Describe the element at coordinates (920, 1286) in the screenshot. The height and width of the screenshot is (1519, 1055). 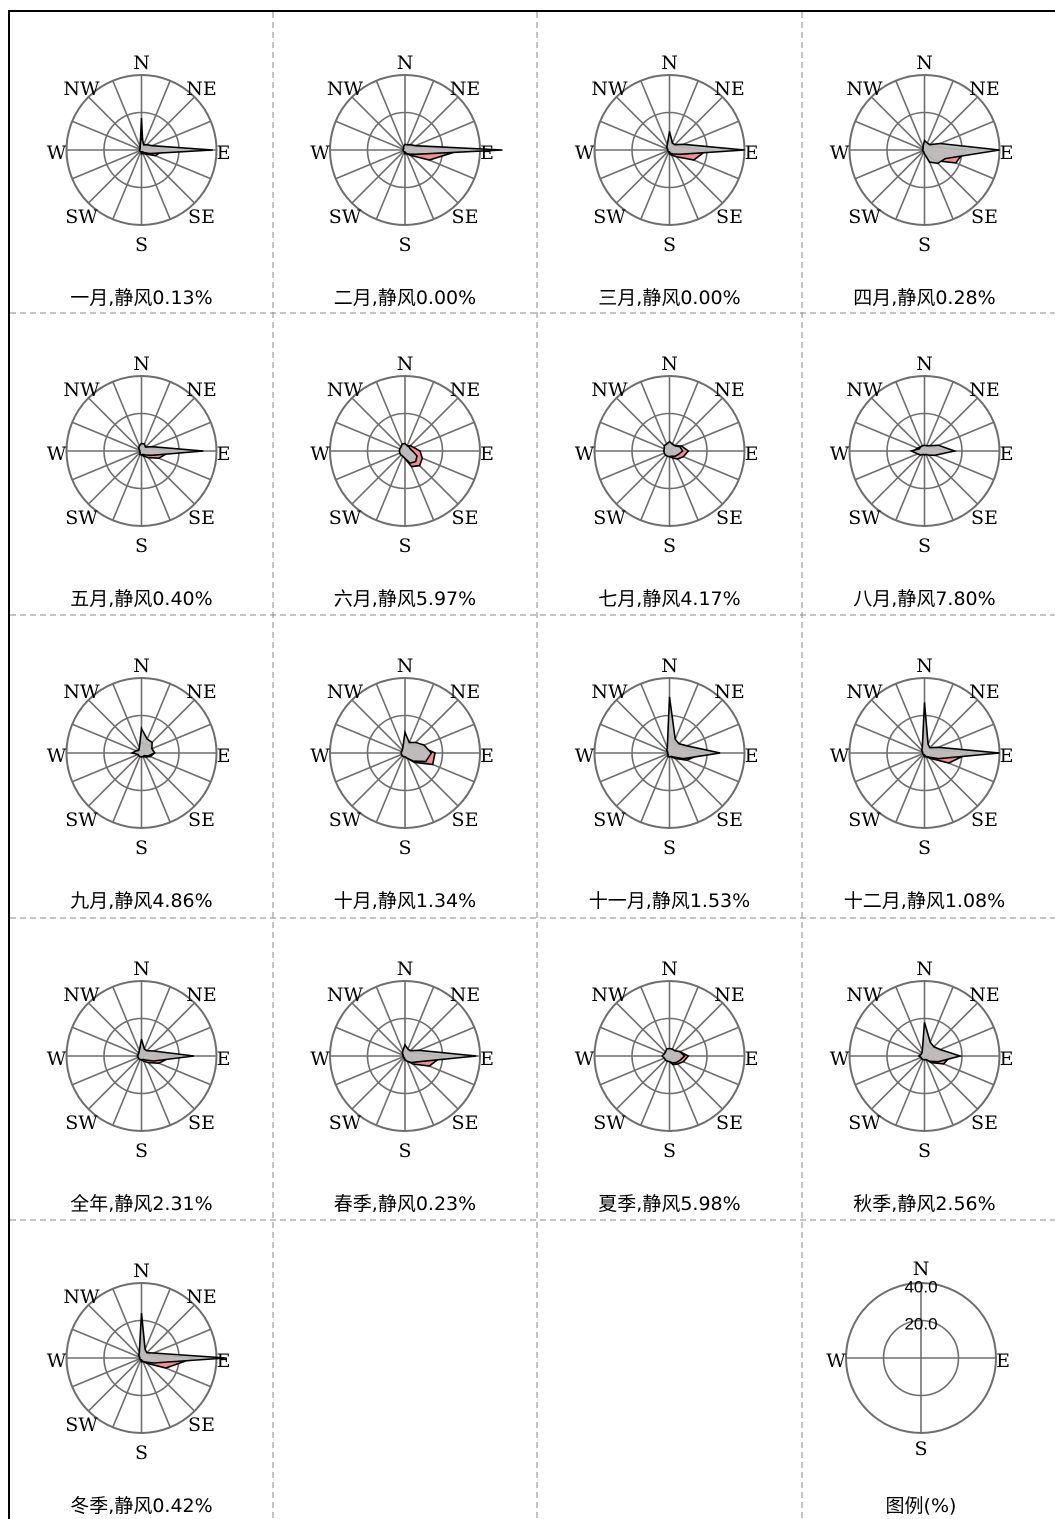
I see `legend-ring-label-40: 40.0` at that location.